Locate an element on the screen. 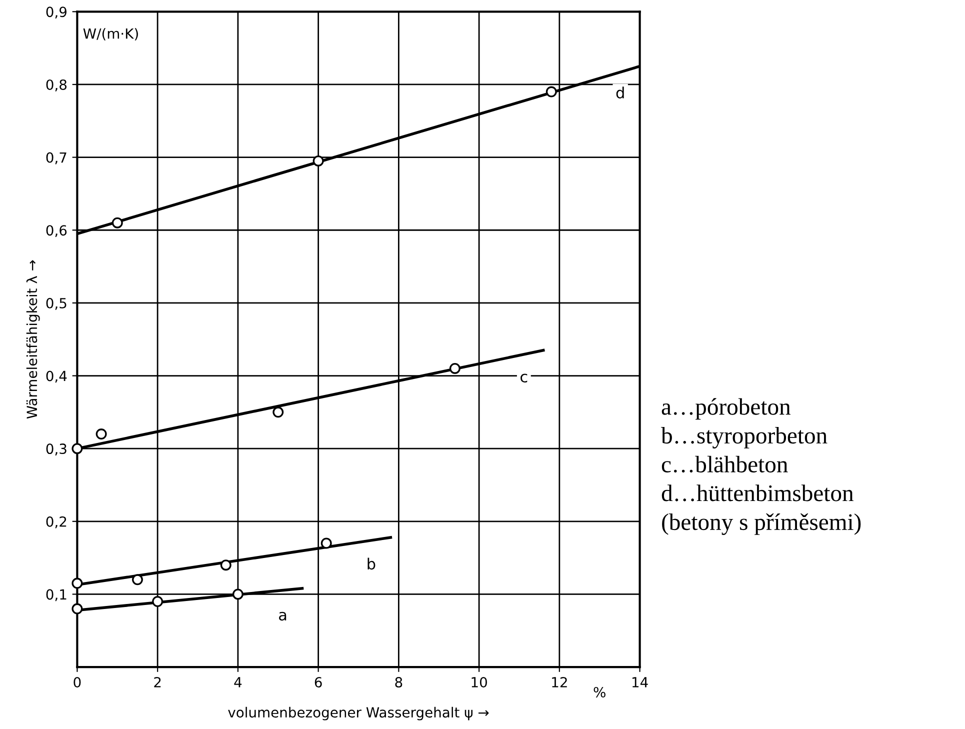 Image resolution: width=965 pixels, height=729 pixels. x-tick-label: 12 is located at coordinates (559, 682).